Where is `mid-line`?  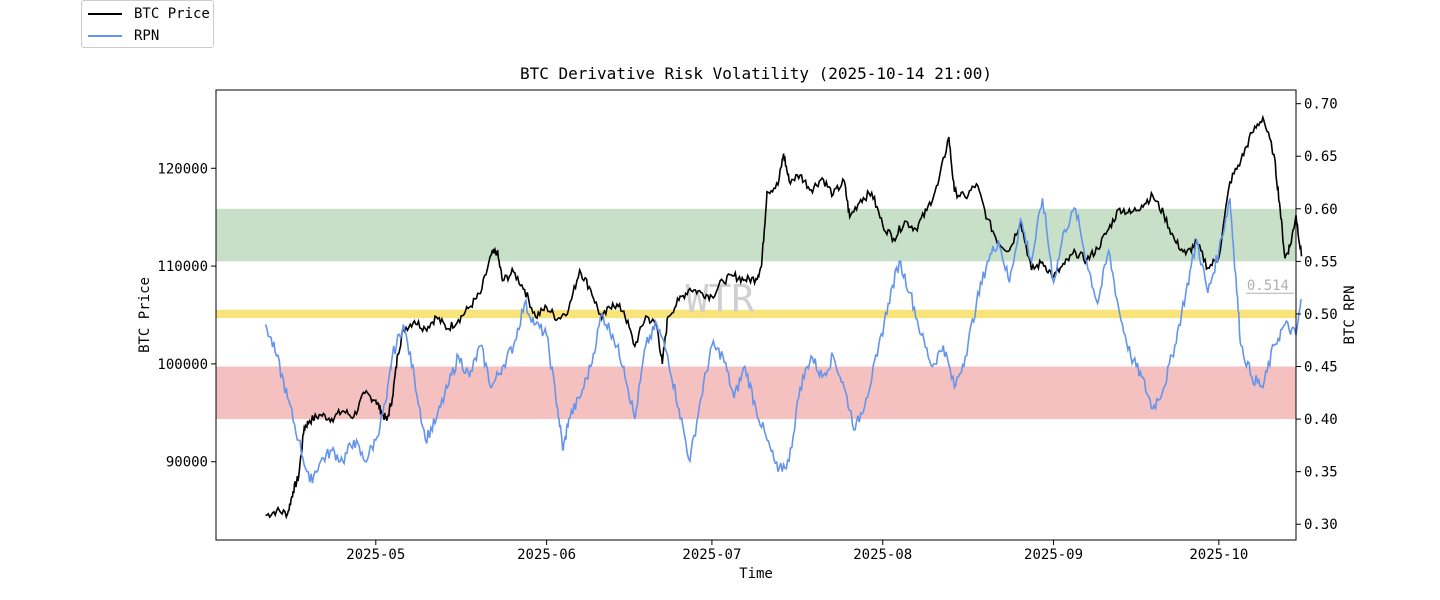
mid-line is located at coordinates (756, 314).